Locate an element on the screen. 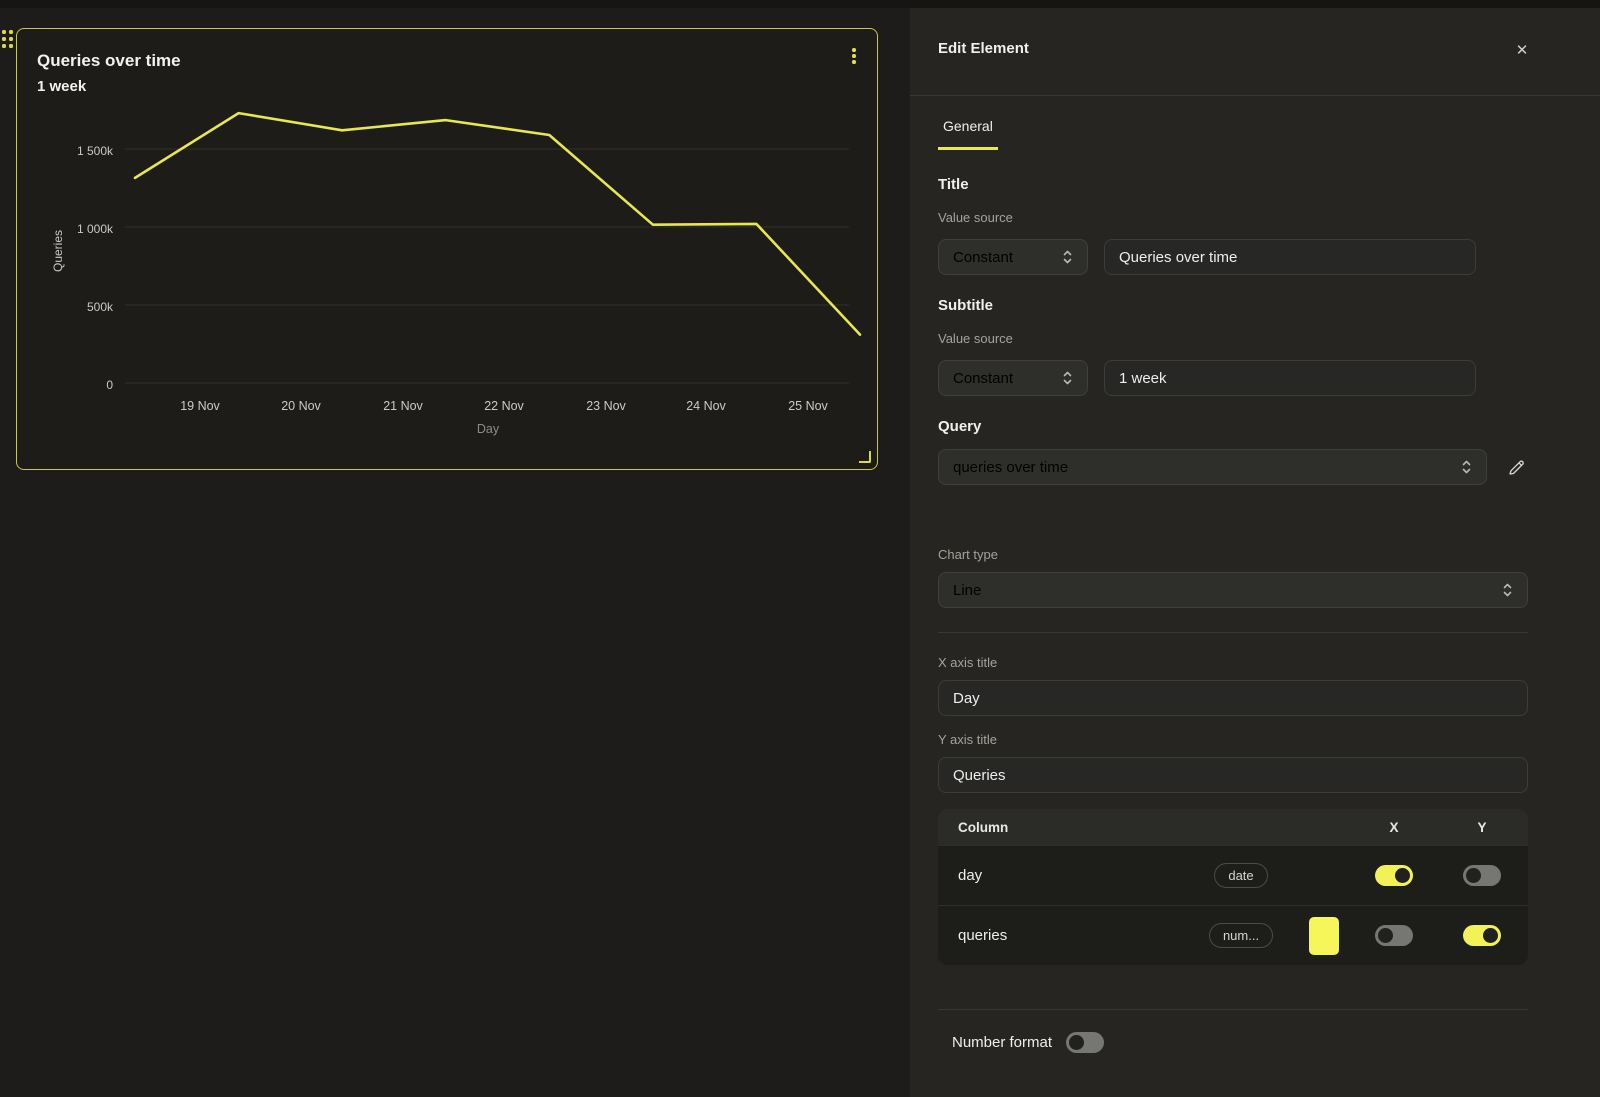 The height and width of the screenshot is (1097, 1600). title-source-value: Constant is located at coordinates (983, 257).